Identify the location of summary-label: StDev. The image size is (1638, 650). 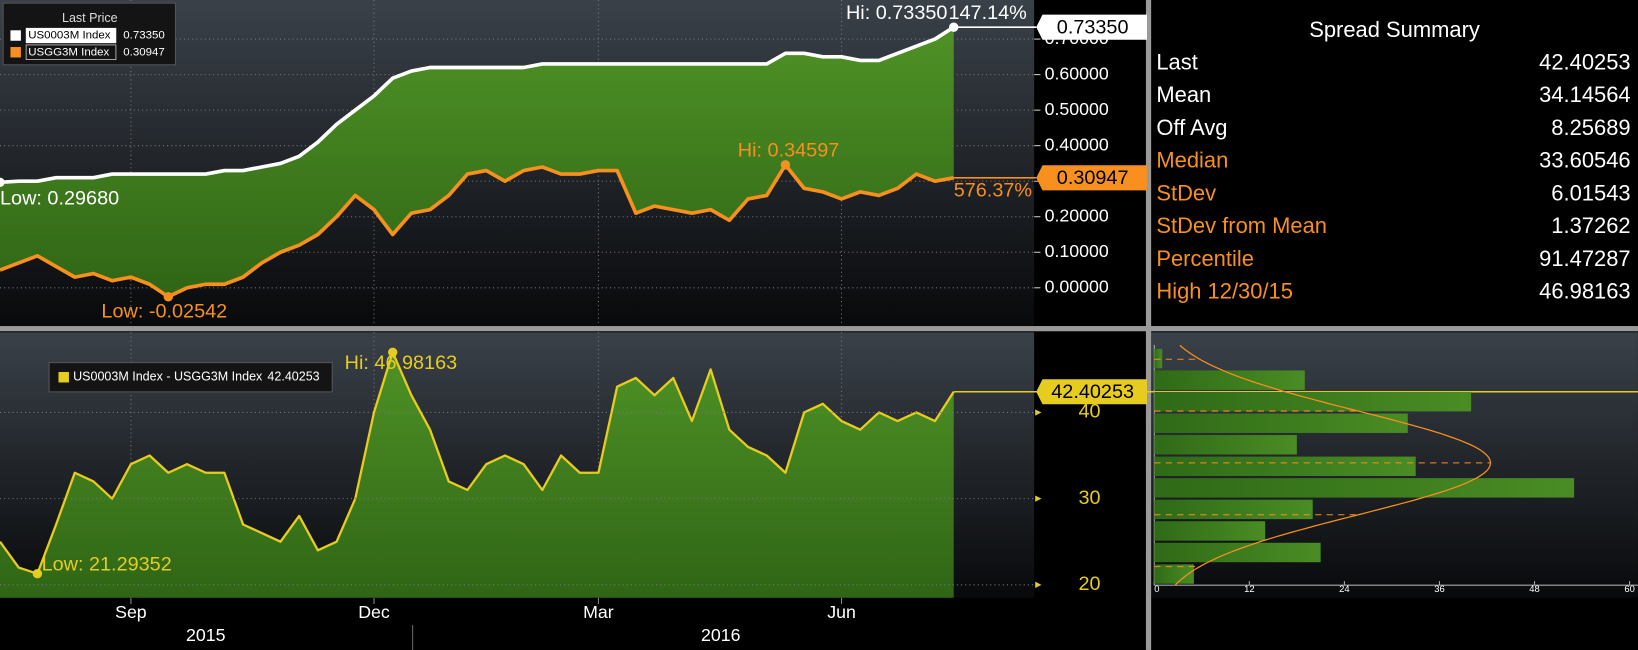
(1186, 192).